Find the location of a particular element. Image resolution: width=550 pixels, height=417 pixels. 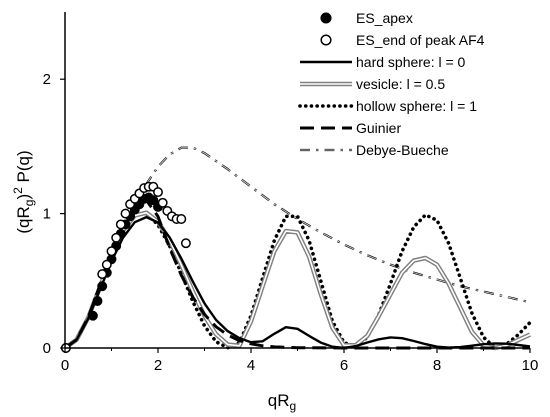

legend-item-vesicle-l-0-5: vesicle: l = 0.5 is located at coordinates (372, 84).